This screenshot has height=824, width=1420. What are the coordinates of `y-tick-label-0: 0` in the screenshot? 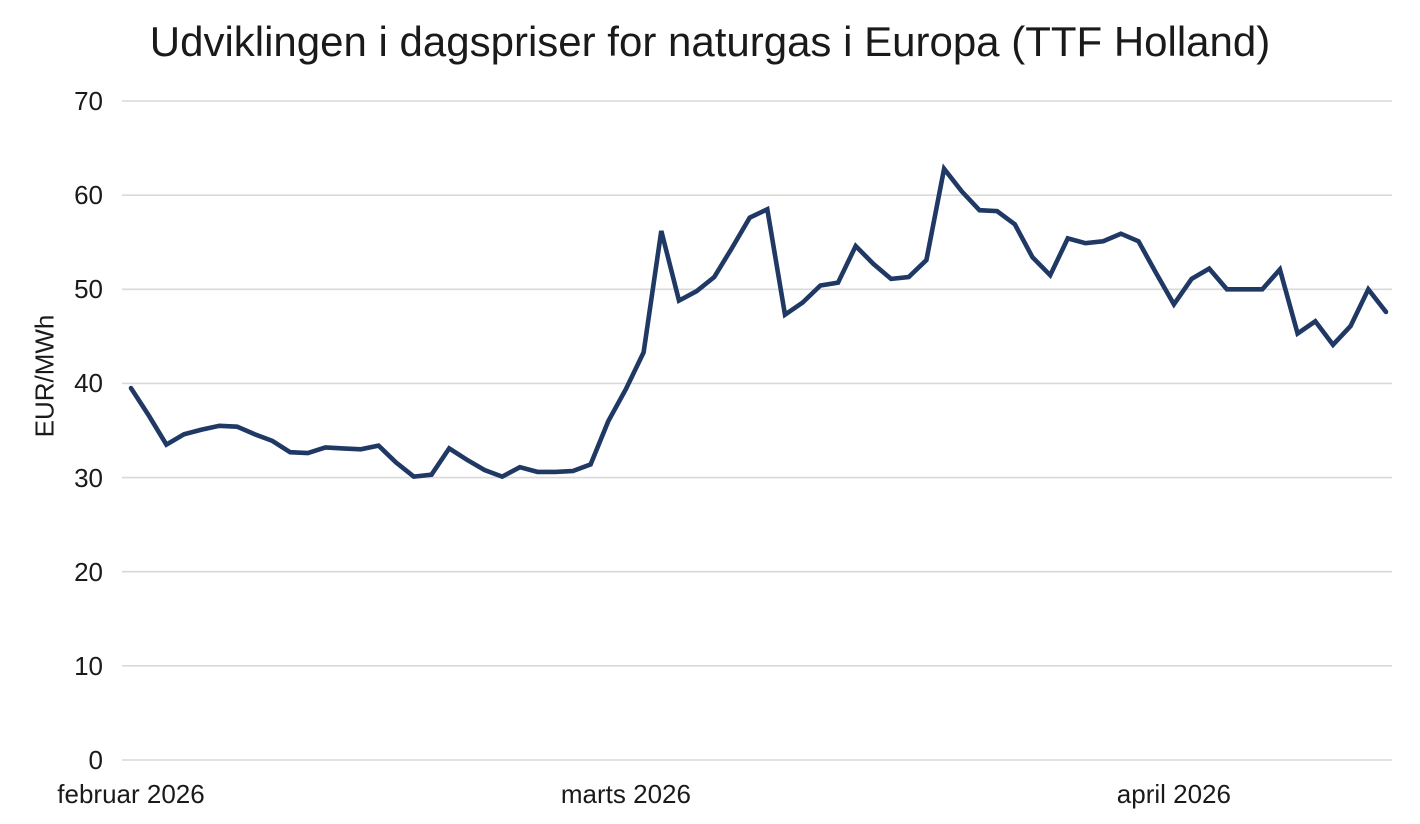 It's located at (95, 760).